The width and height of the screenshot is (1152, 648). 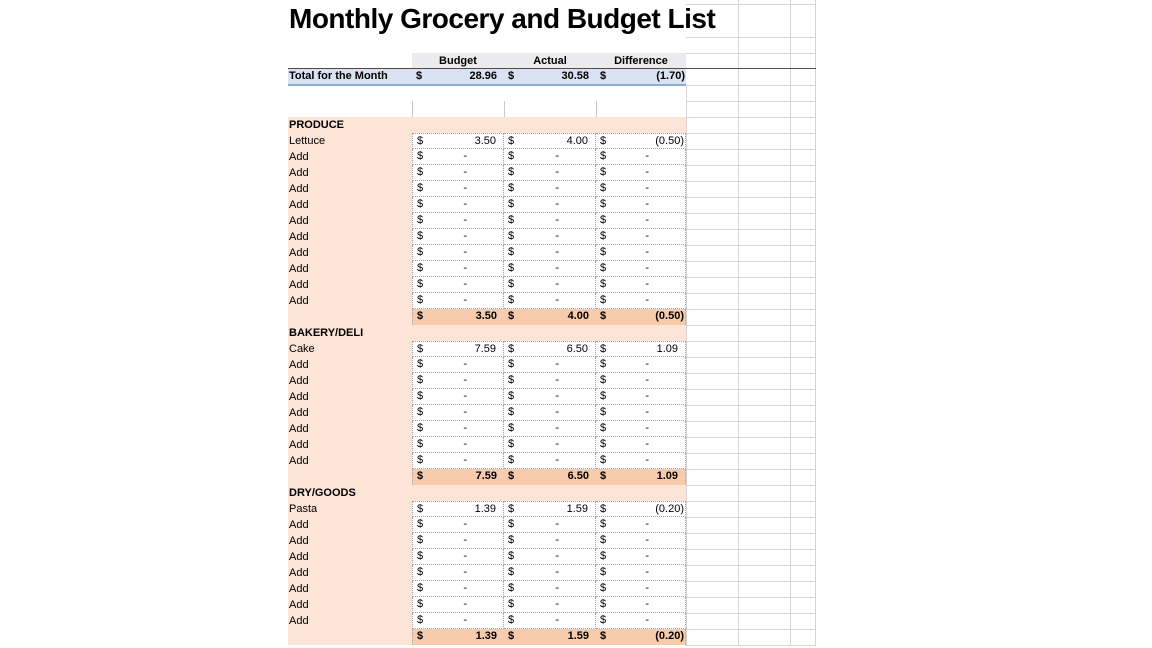 I want to click on difference-cell: $ (0.50), so click(x=641, y=141).